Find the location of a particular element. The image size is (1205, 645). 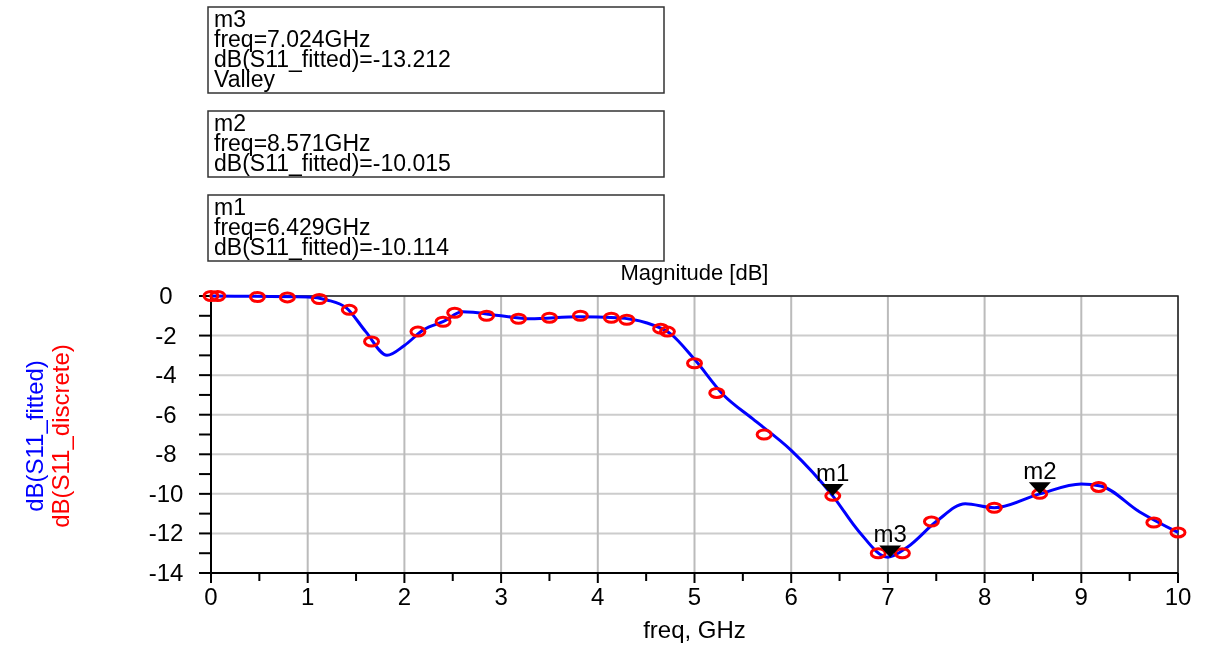

text: m3 freq=7.024GHz dB(S11_fitted)=-13.212 Valley is located at coordinates (332, 49).